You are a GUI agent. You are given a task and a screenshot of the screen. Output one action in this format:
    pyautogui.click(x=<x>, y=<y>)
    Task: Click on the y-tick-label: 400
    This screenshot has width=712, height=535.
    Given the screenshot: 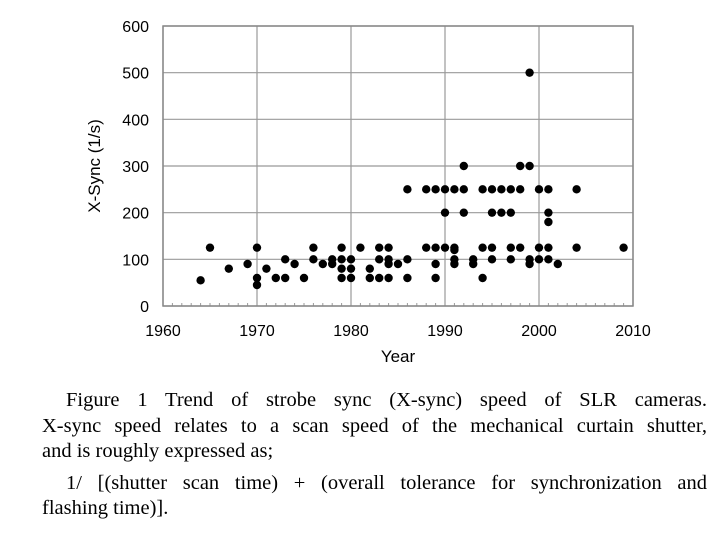 What is the action you would take?
    pyautogui.click(x=135, y=120)
    